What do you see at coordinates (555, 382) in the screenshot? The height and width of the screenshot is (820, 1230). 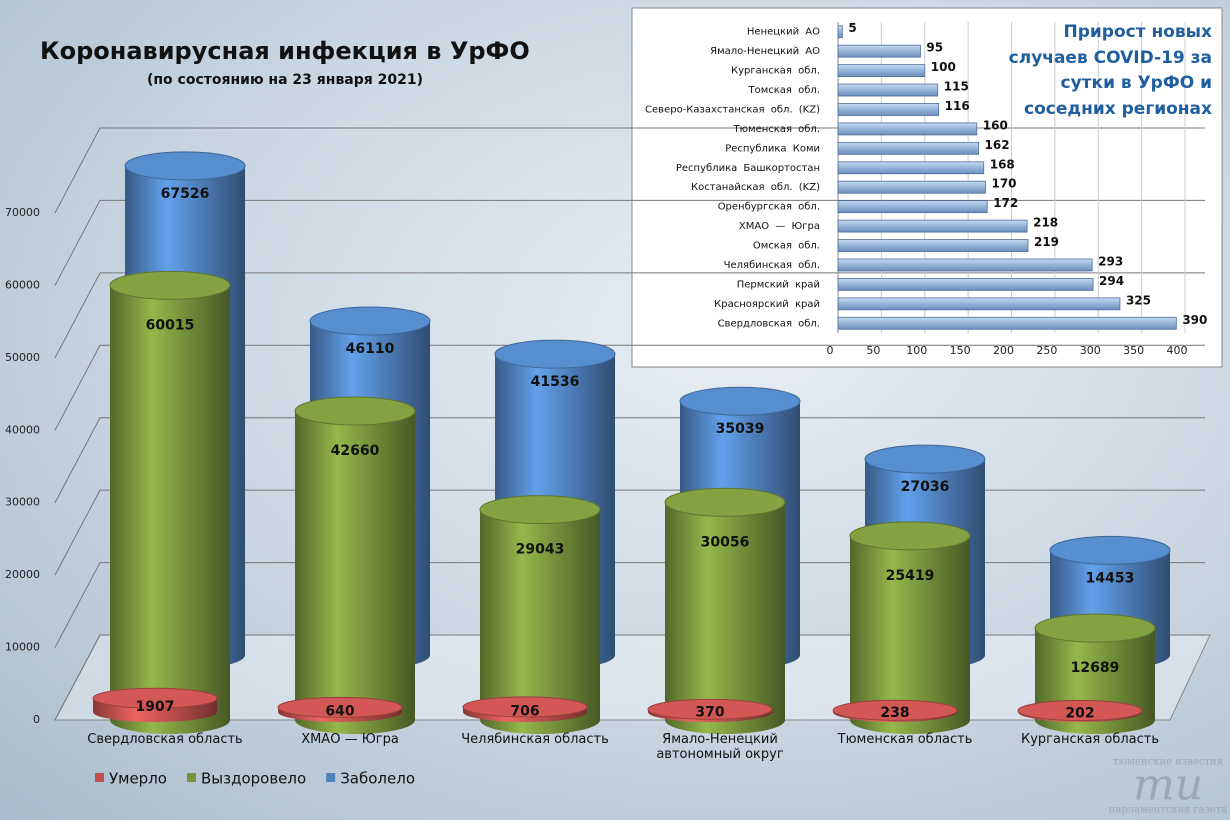 I see `value-label: 41536` at bounding box center [555, 382].